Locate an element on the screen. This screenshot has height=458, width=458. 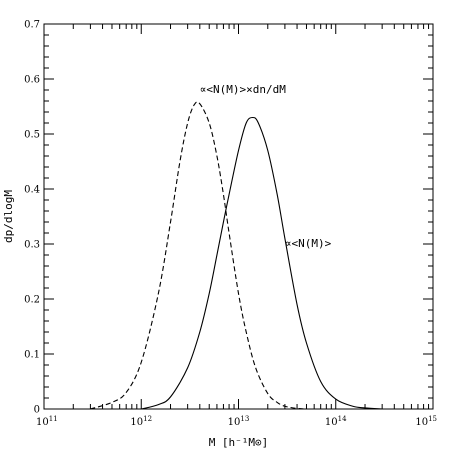
y-tick-label: 0.6 is located at coordinates (32, 80).